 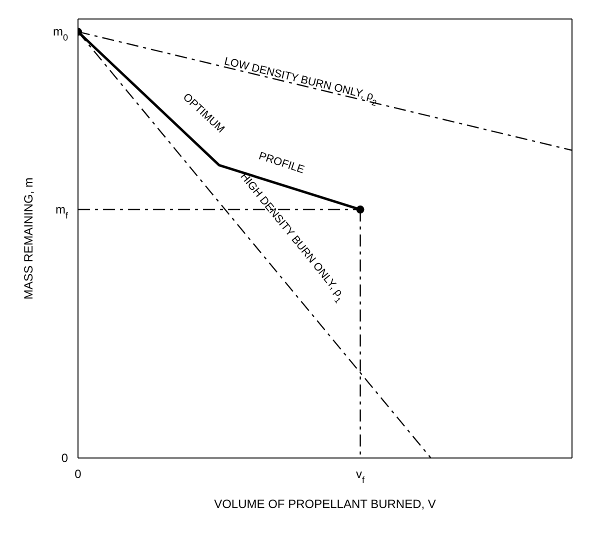 What do you see at coordinates (64, 458) in the screenshot?
I see `text: 0` at bounding box center [64, 458].